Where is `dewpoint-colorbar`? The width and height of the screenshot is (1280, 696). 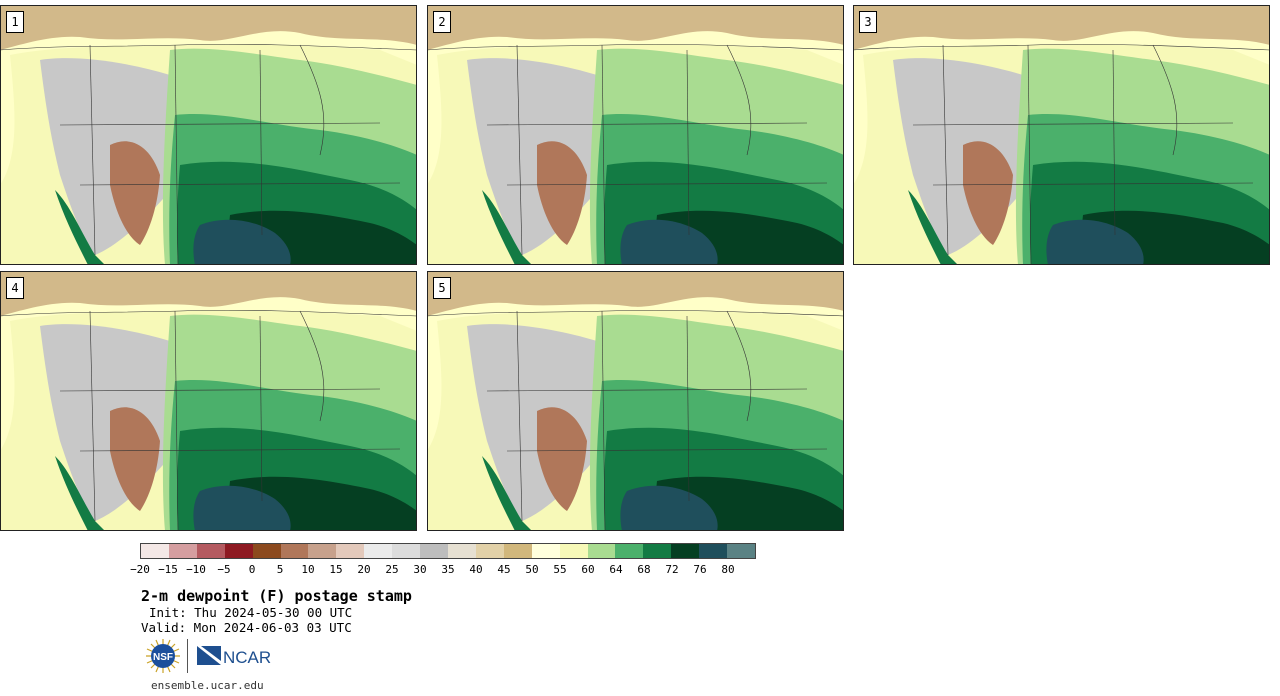 dewpoint-colorbar is located at coordinates (448, 551).